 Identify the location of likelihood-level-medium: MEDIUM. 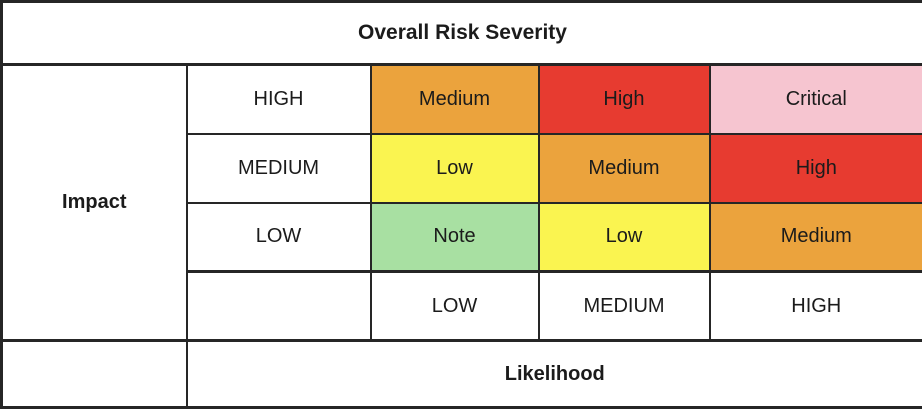
(624, 306).